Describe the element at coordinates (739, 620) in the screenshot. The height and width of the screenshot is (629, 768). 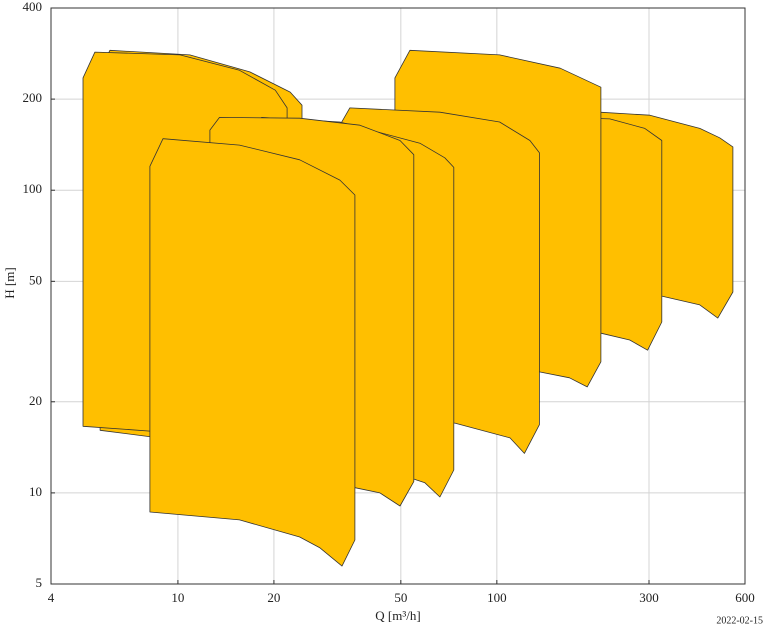
I see `date-annotation: 2022-02-15` at that location.